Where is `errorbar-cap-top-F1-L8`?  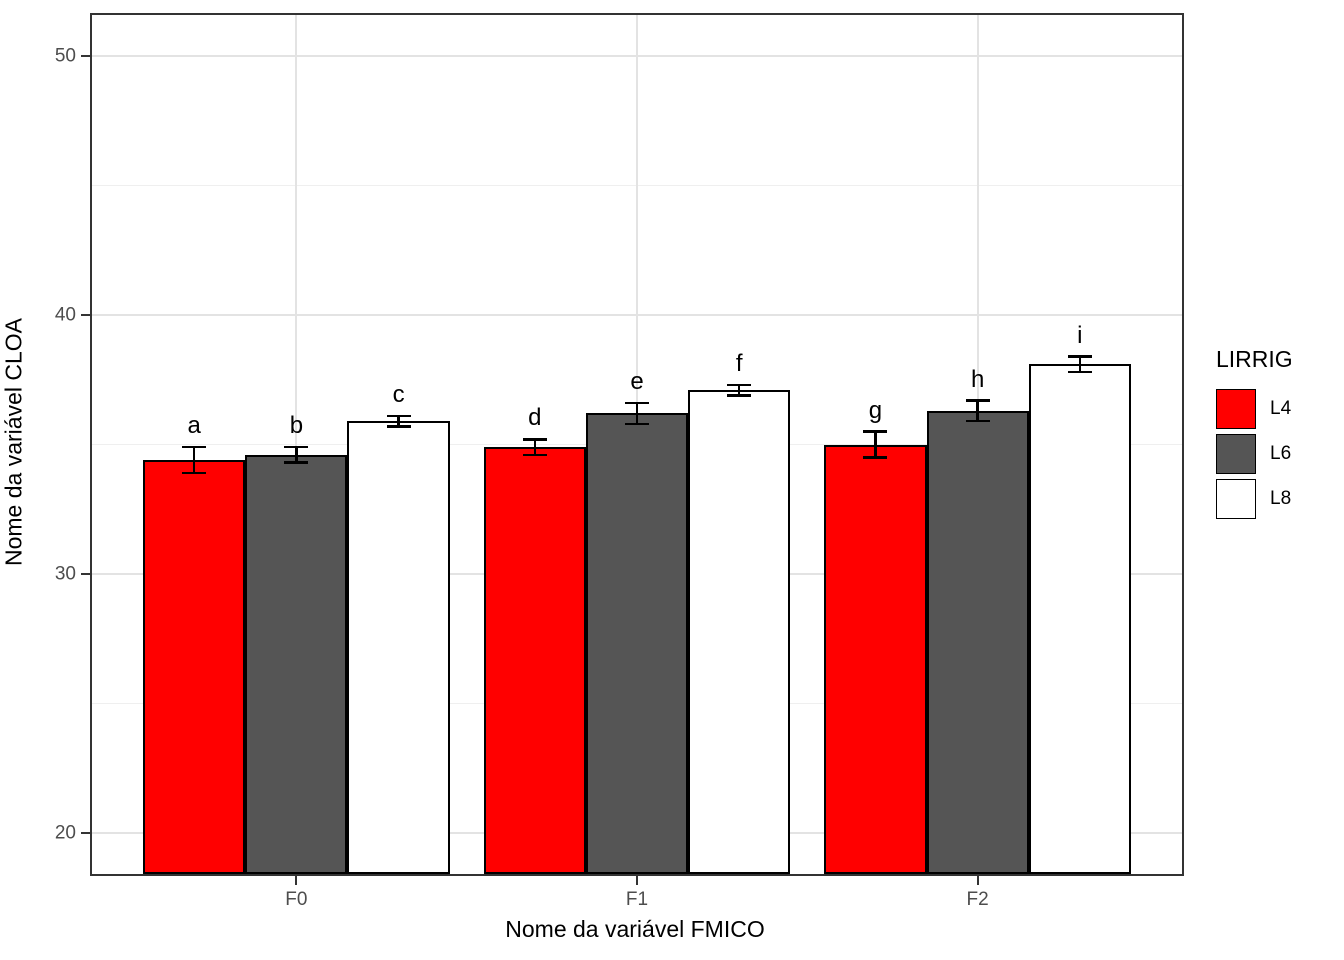 errorbar-cap-top-F1-L8 is located at coordinates (739, 385).